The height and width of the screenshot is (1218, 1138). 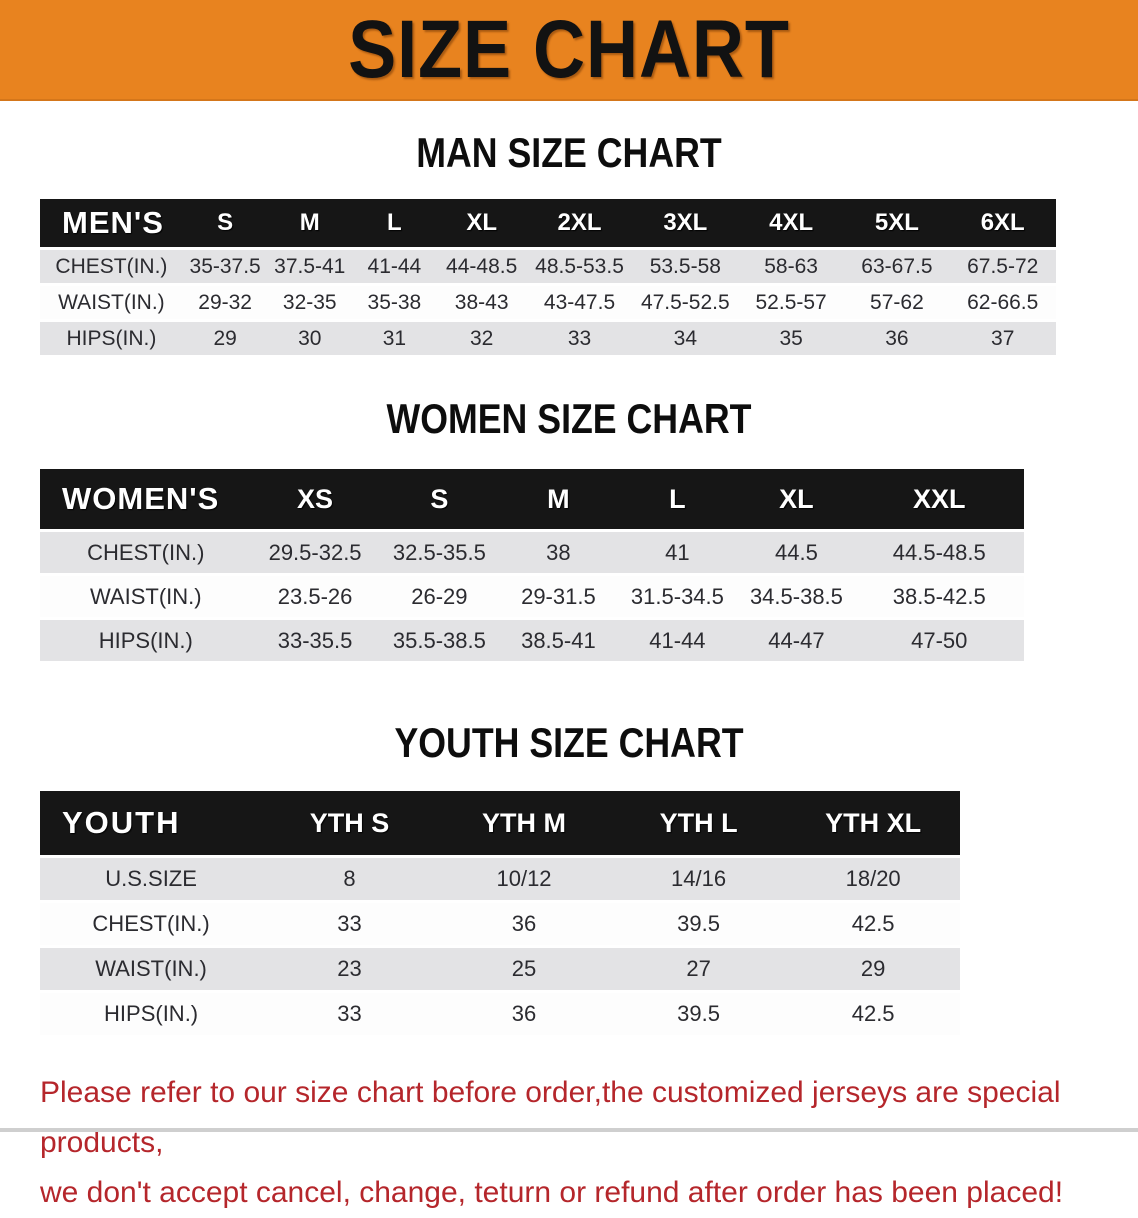 What do you see at coordinates (439, 596) in the screenshot?
I see `measurement-value: 26-29` at bounding box center [439, 596].